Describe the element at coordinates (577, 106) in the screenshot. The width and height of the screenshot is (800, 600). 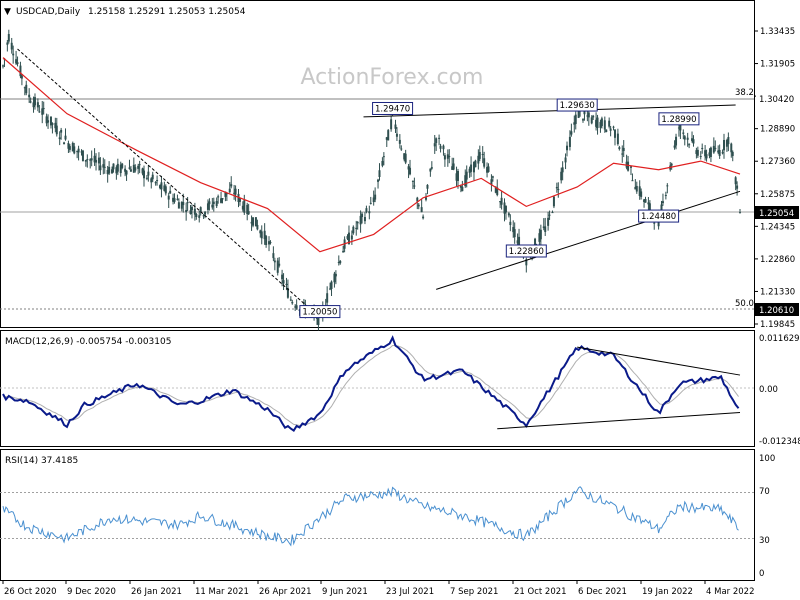
I see `price-annotation-label: 1.29630` at that location.